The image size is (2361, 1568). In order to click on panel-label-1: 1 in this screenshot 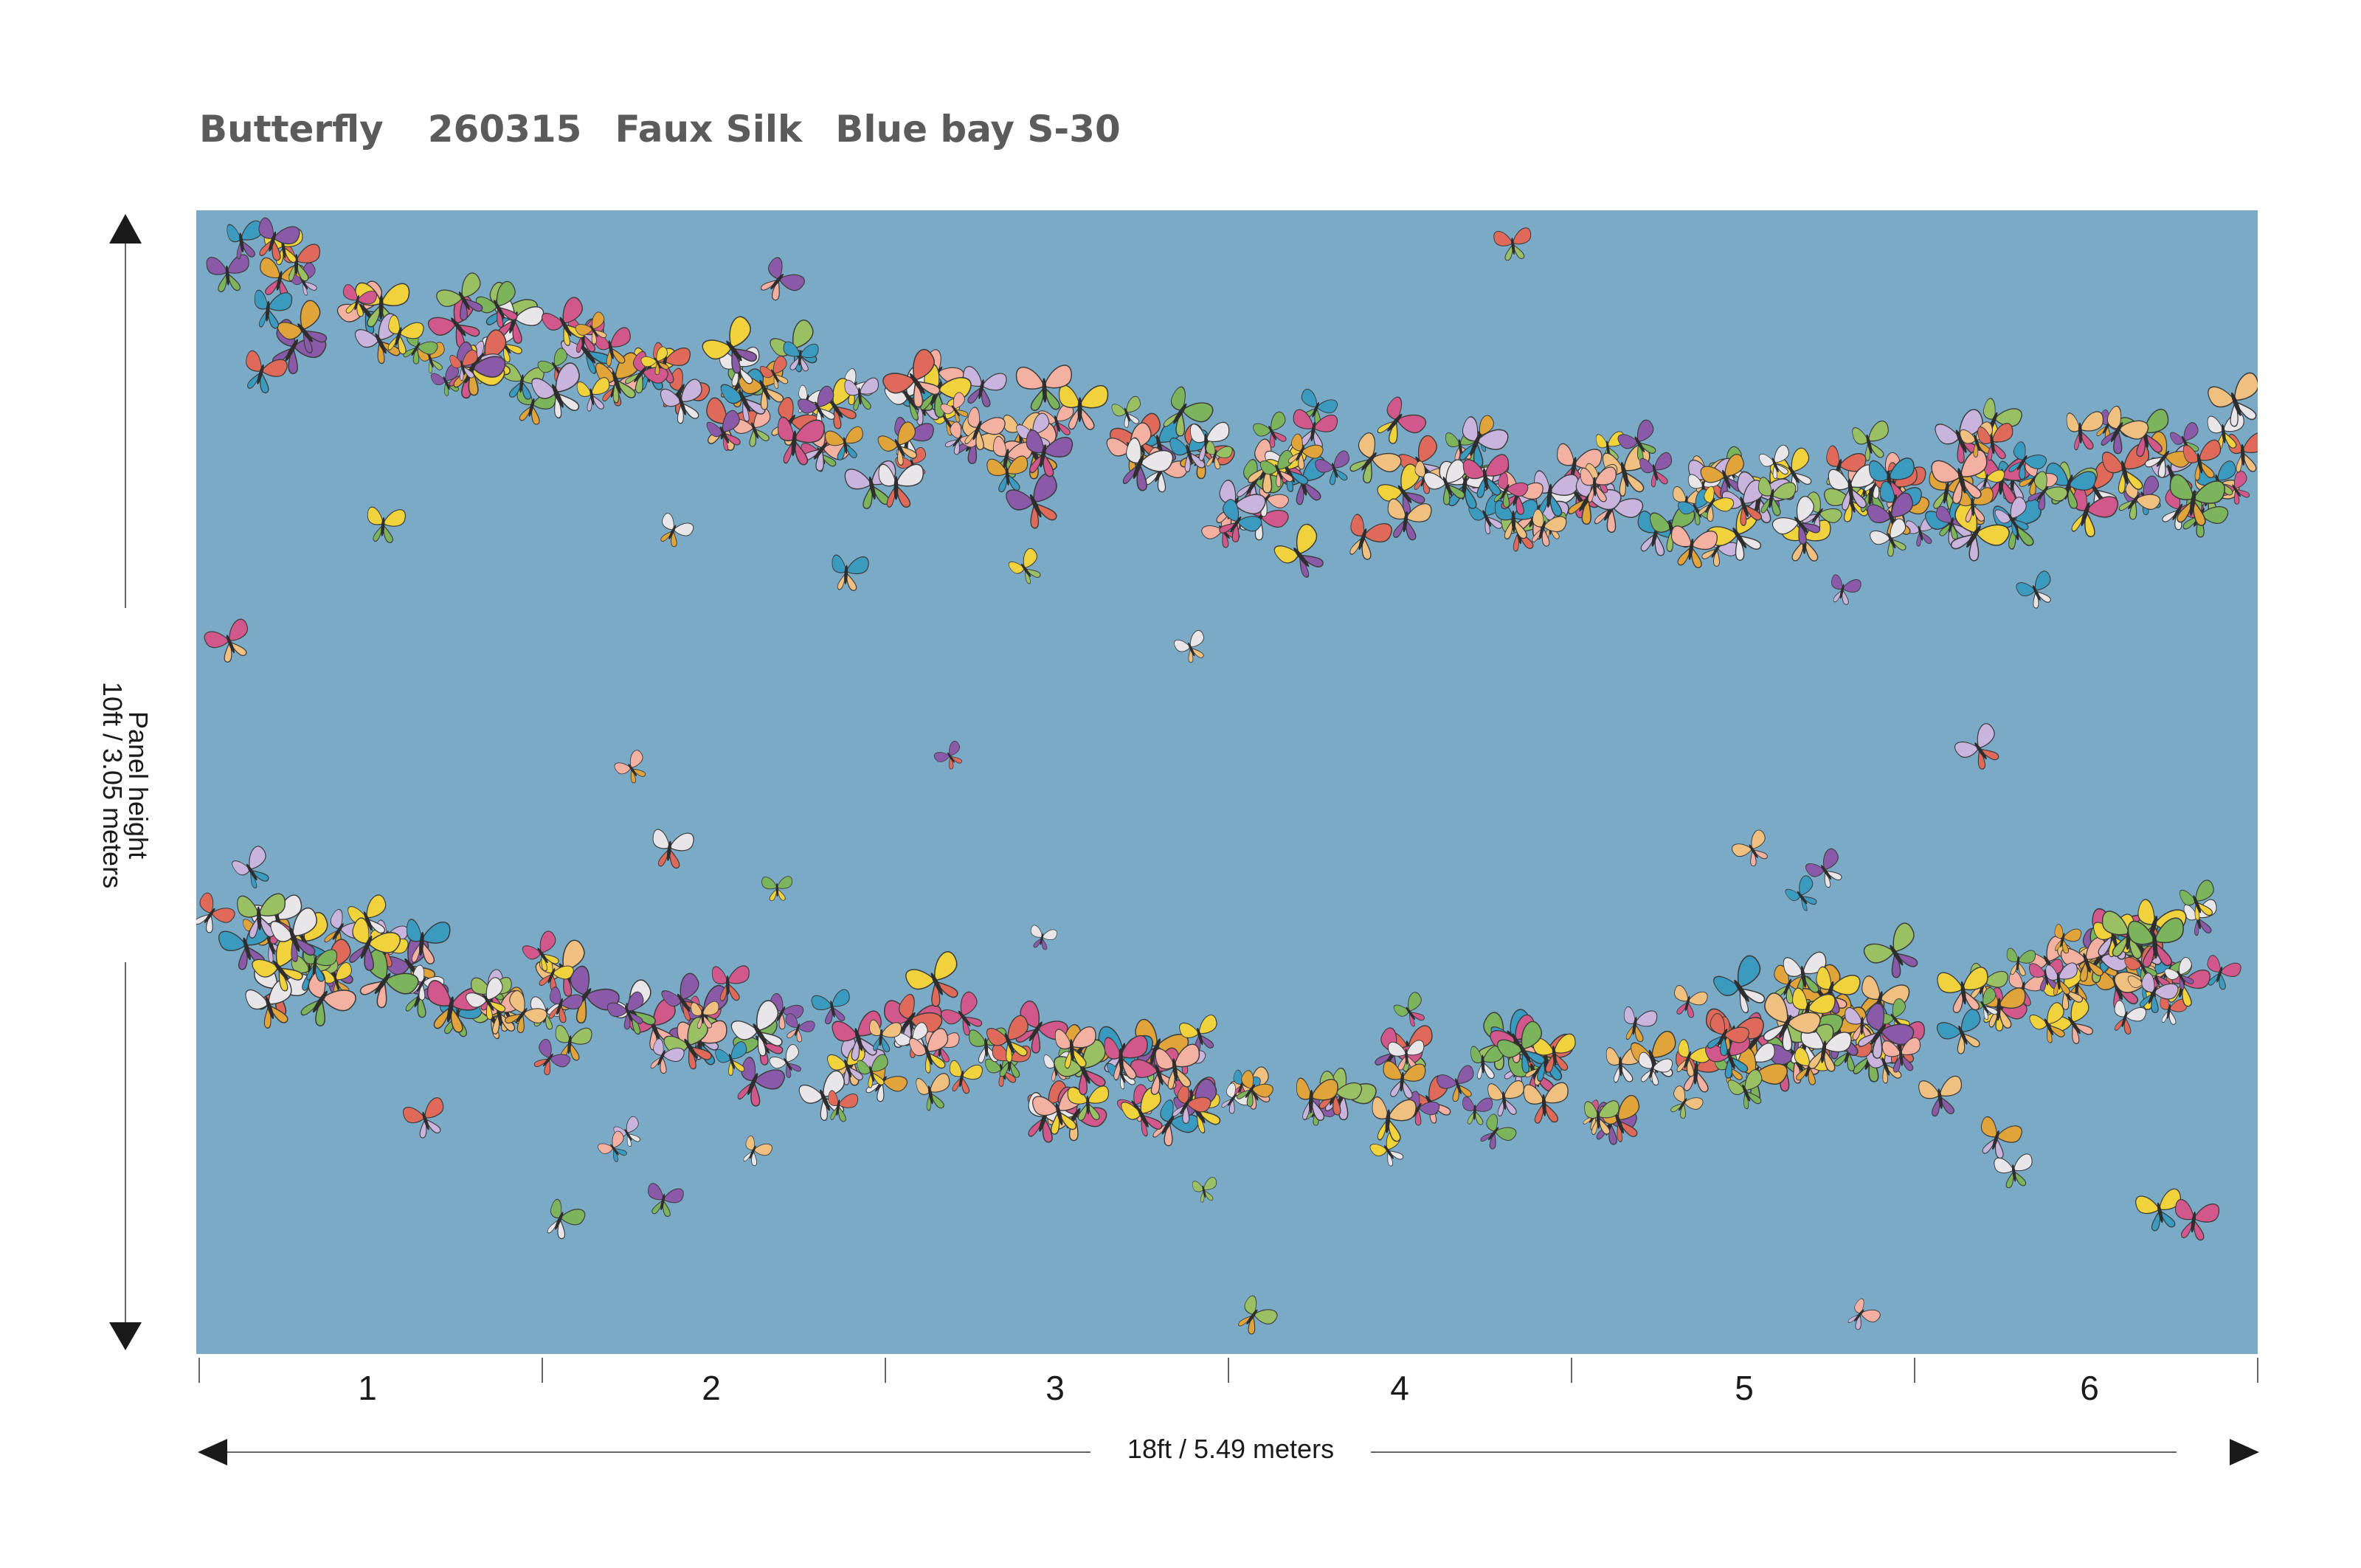, I will do `click(367, 1388)`.